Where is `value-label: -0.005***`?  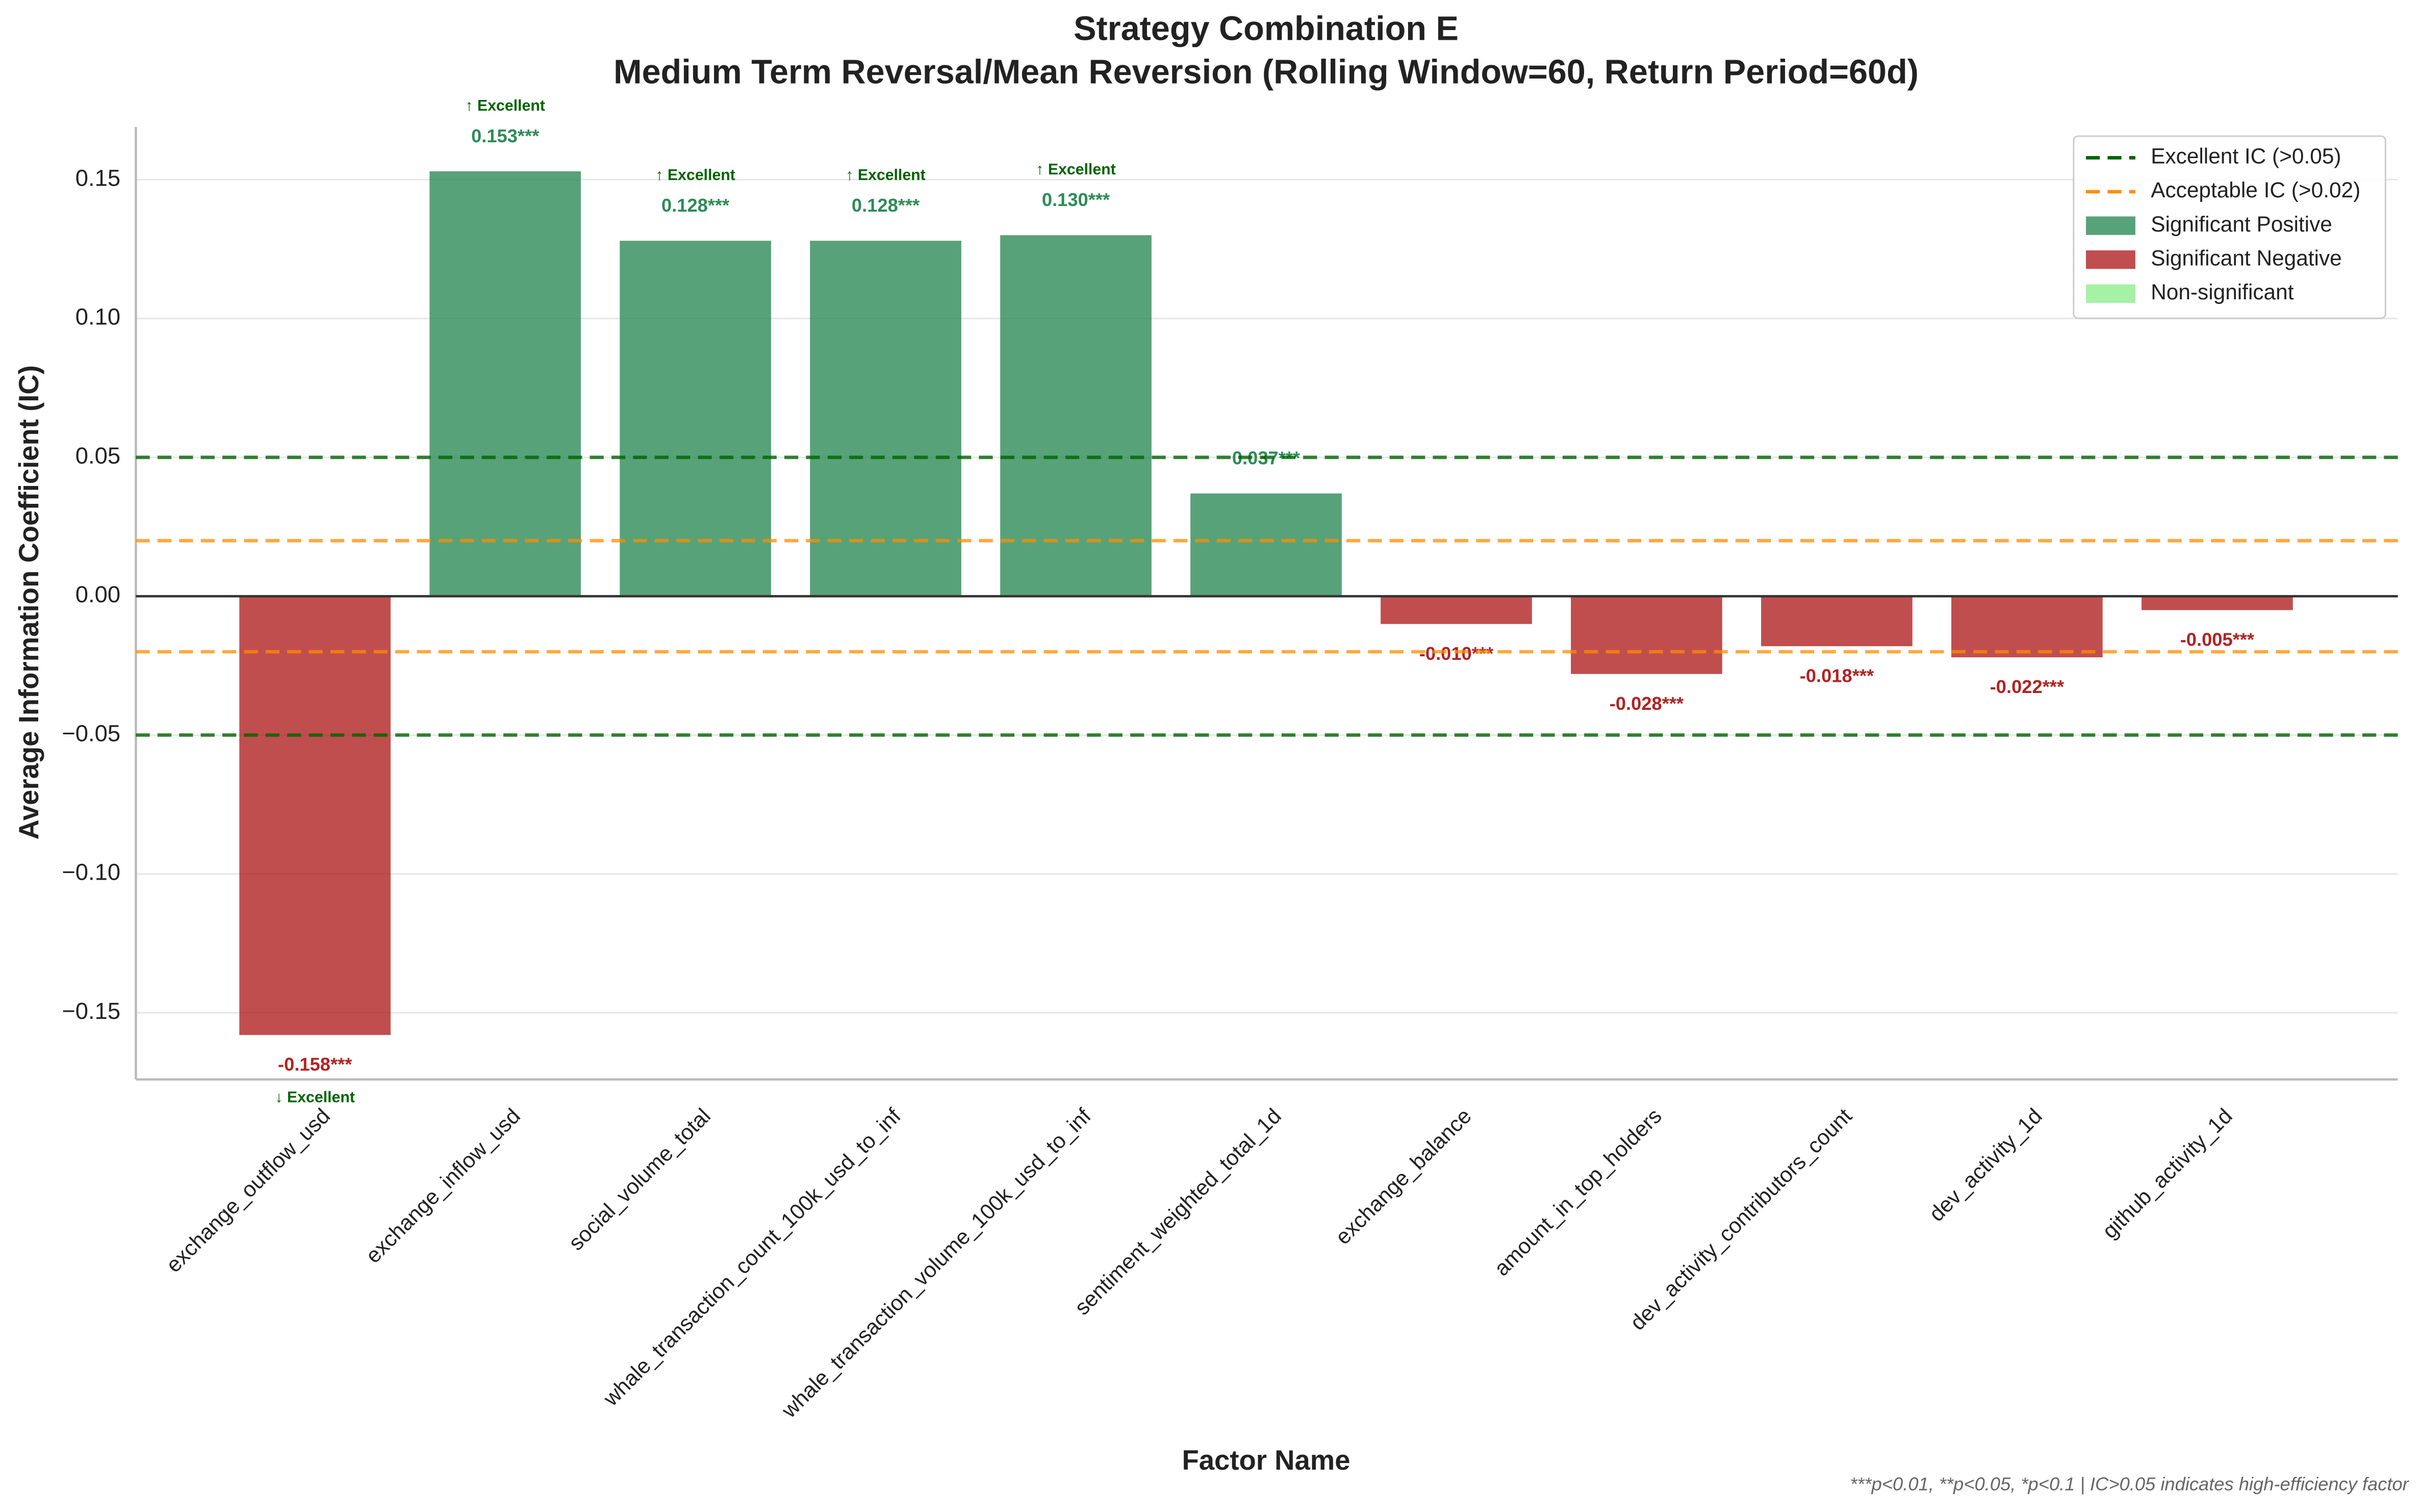
value-label: -0.005*** is located at coordinates (2217, 639).